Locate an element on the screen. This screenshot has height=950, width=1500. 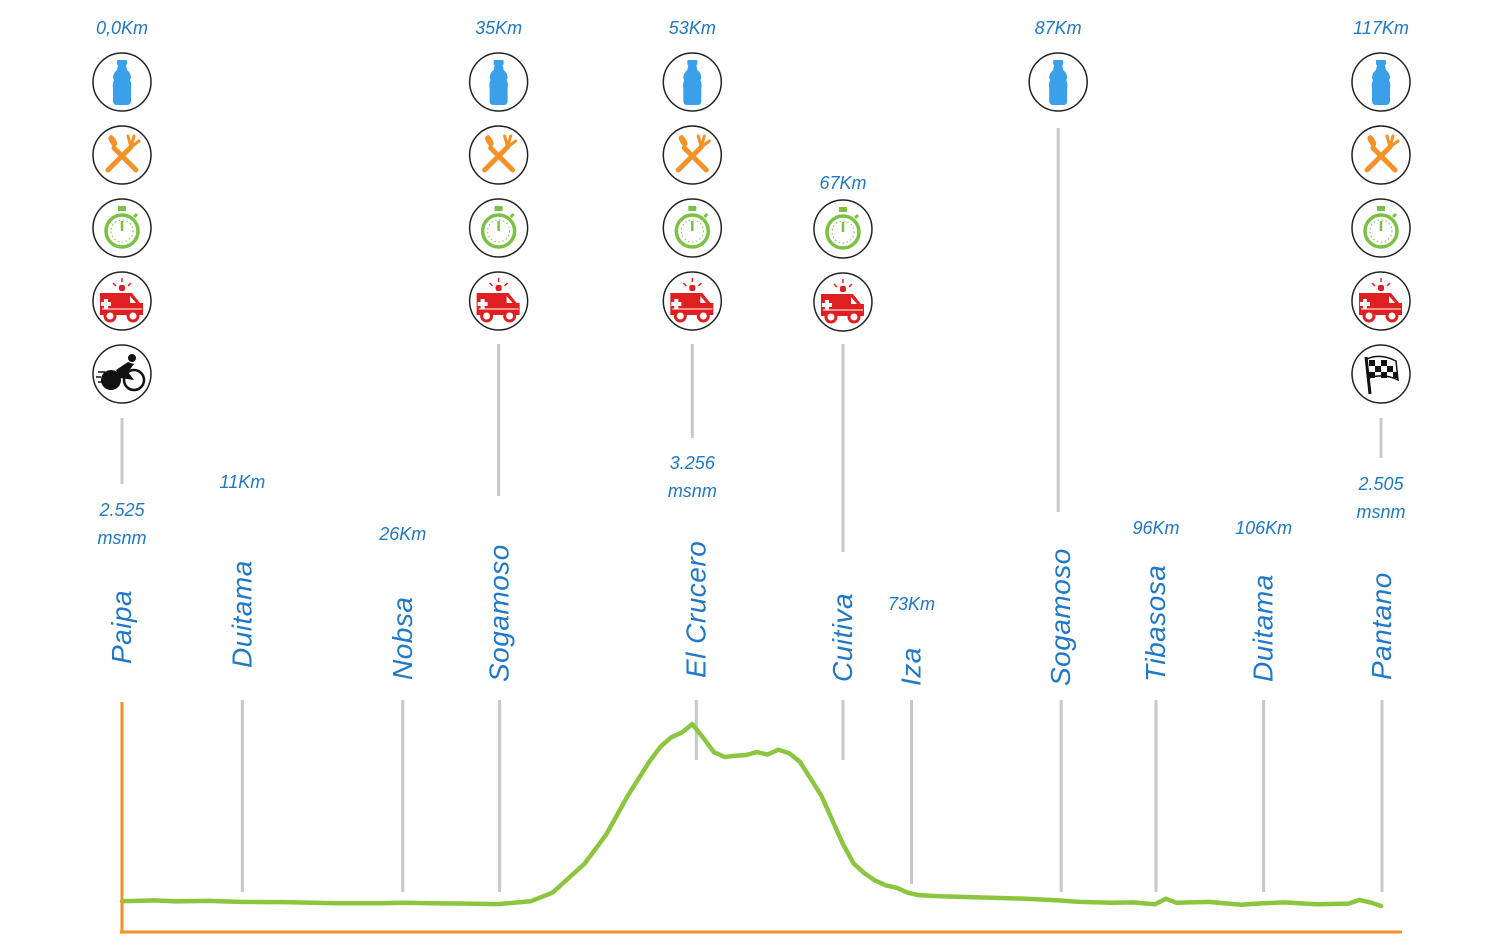
station-km-label: 53Km is located at coordinates (692, 28).